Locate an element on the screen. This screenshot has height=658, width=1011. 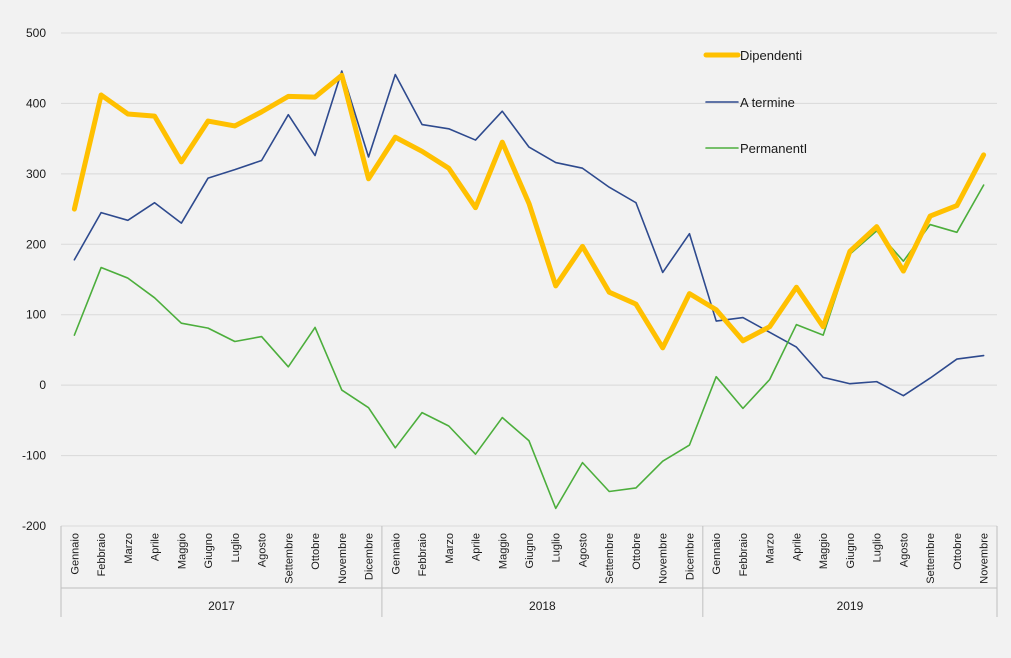
y-tick-label: -200 is located at coordinates (34, 526).